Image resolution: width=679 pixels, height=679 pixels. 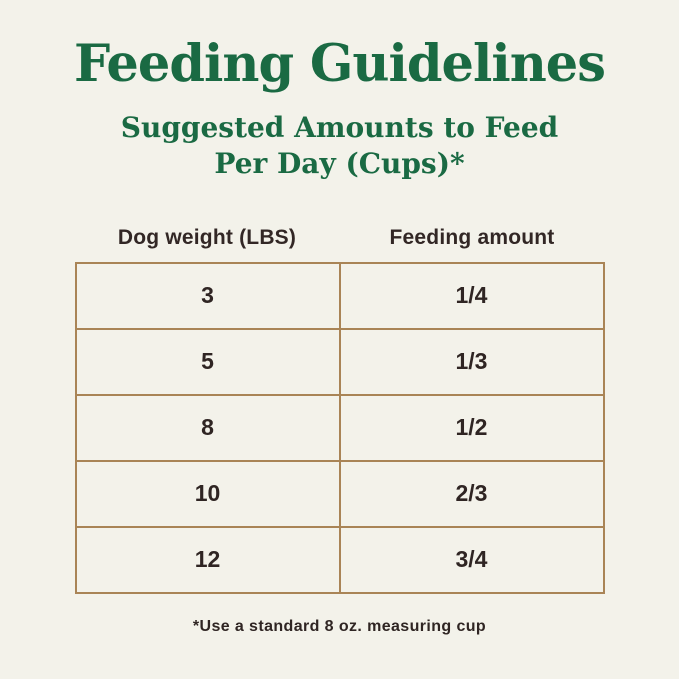 What do you see at coordinates (340, 238) in the screenshot?
I see `table-column-headers: Dog weight (LBS) Feeding amount` at bounding box center [340, 238].